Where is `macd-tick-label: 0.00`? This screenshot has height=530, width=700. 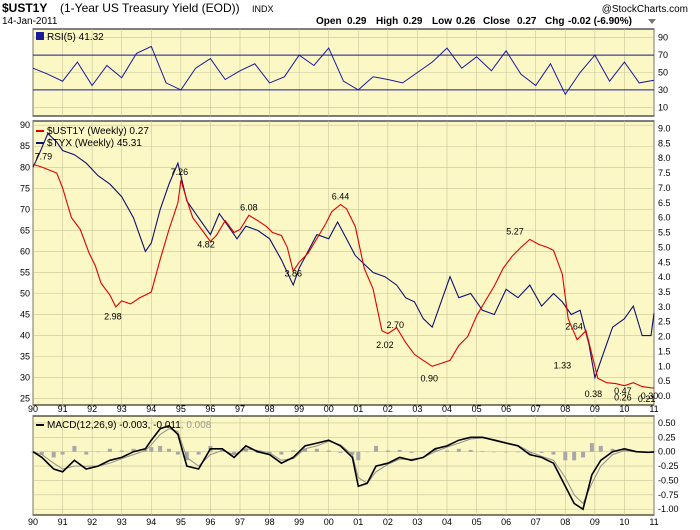 macd-tick-label: 0.00 is located at coordinates (667, 452).